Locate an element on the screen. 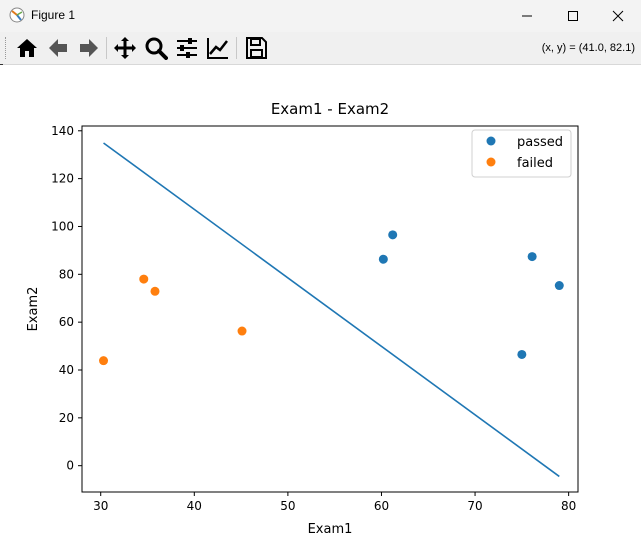  y-tick-label: 40 is located at coordinates (66, 370).